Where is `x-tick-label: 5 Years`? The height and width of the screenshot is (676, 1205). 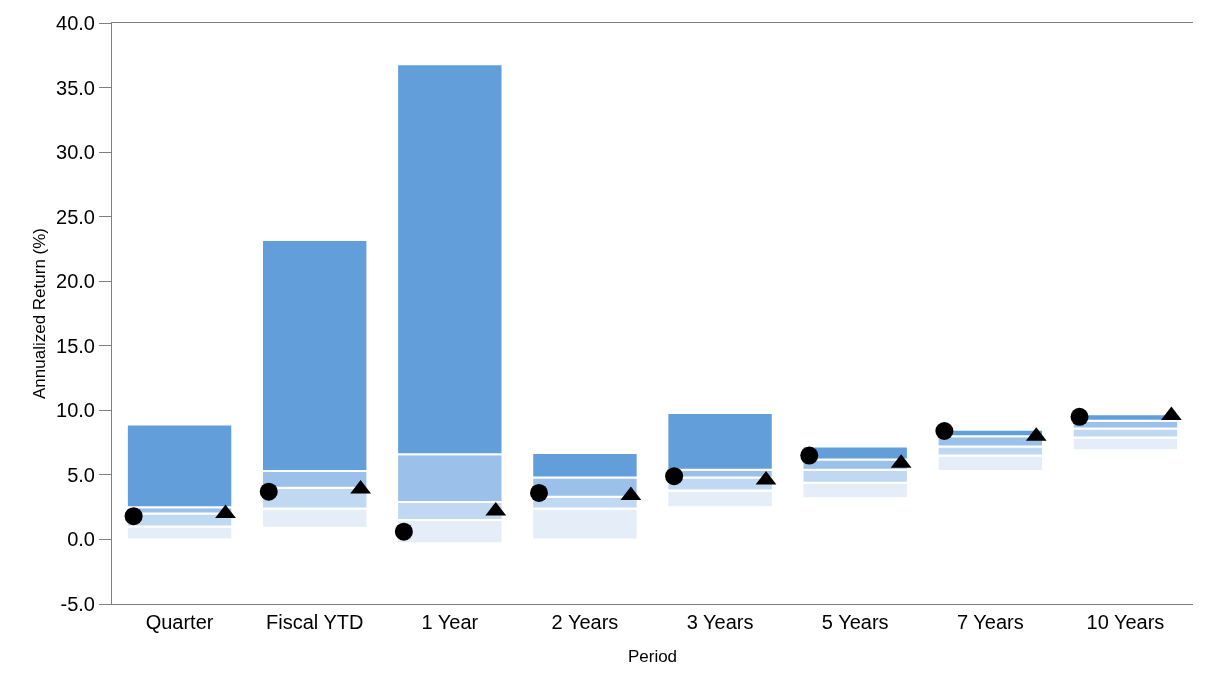 x-tick-label: 5 Years is located at coordinates (855, 622).